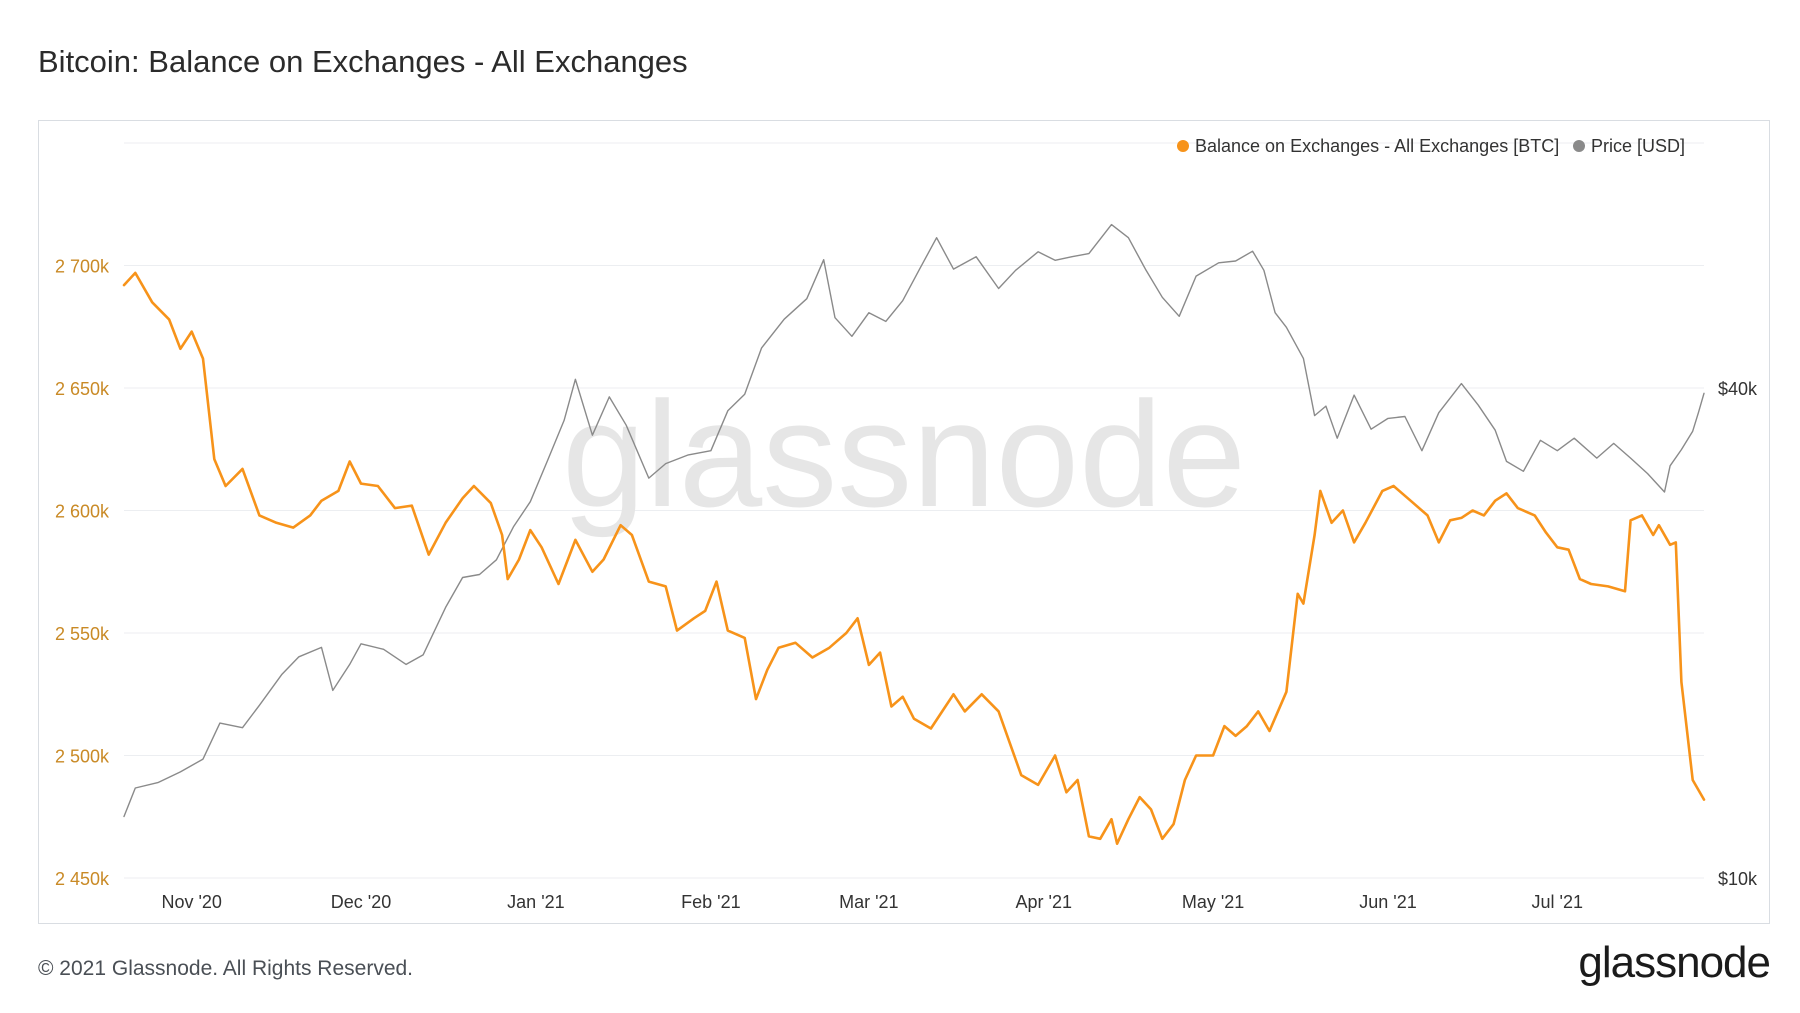 The width and height of the screenshot is (1800, 1013). I want to click on x-tick-label: Jan '21, so click(535, 902).